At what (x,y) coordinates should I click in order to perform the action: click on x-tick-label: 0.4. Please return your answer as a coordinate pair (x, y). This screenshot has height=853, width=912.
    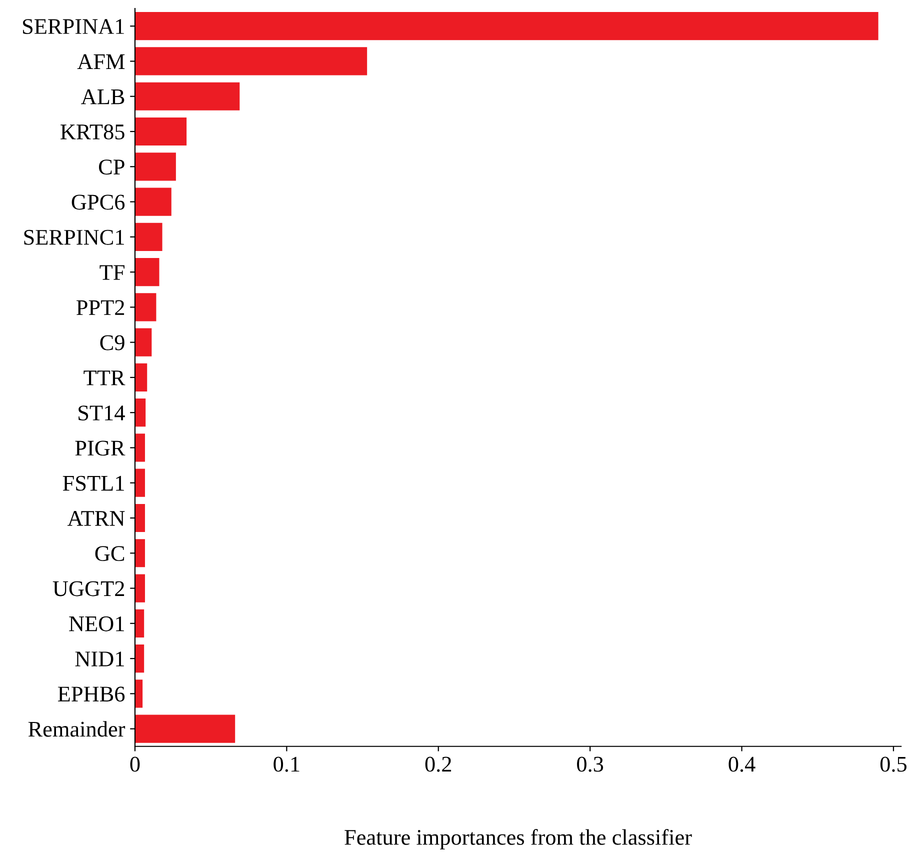
    Looking at the image, I should click on (742, 764).